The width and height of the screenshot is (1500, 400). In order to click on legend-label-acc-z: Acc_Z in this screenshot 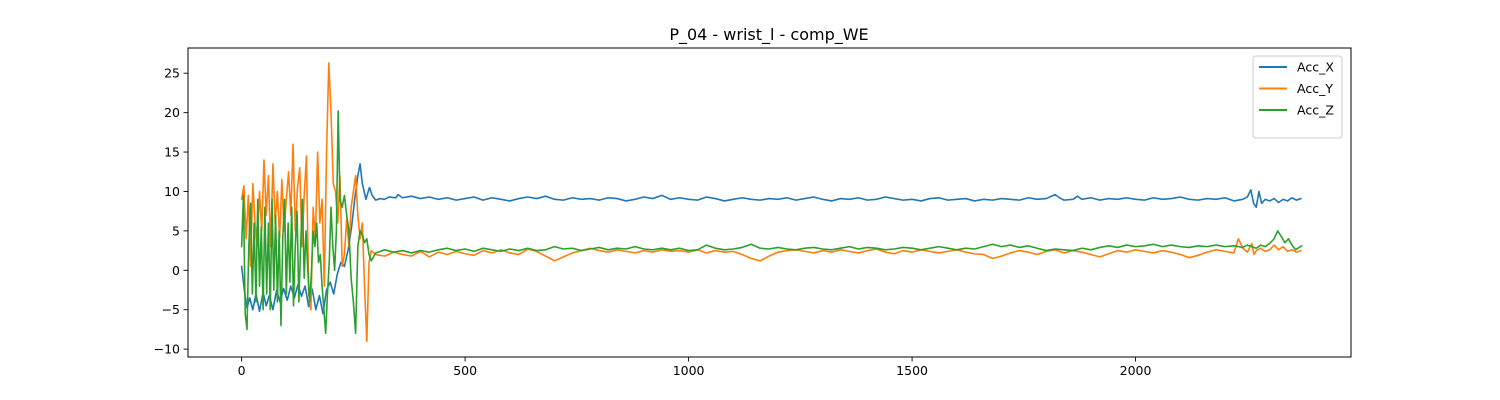, I will do `click(1315, 110)`.